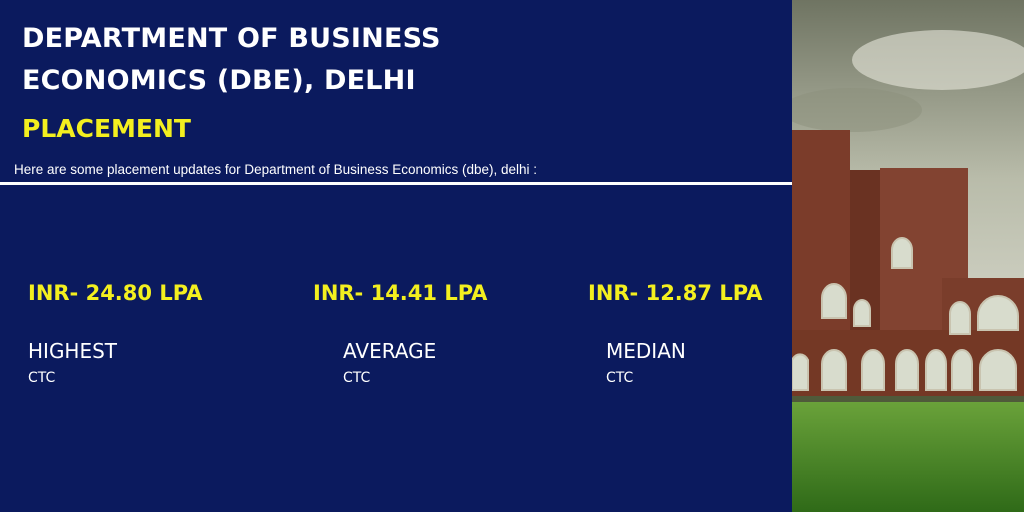 This screenshot has height=512, width=1024. Describe the element at coordinates (106, 128) in the screenshot. I see `subtitle: PLACEMENT` at that location.